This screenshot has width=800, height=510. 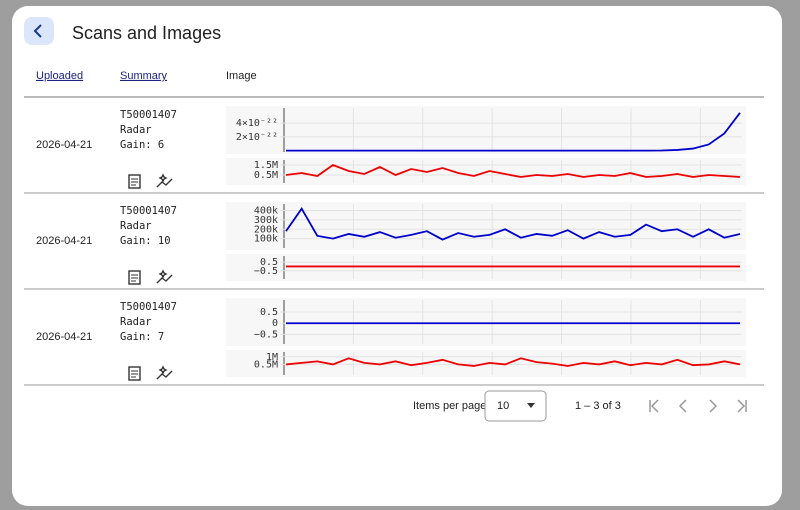 I want to click on y-tick-label: 4×10⁻²², so click(x=257, y=123).